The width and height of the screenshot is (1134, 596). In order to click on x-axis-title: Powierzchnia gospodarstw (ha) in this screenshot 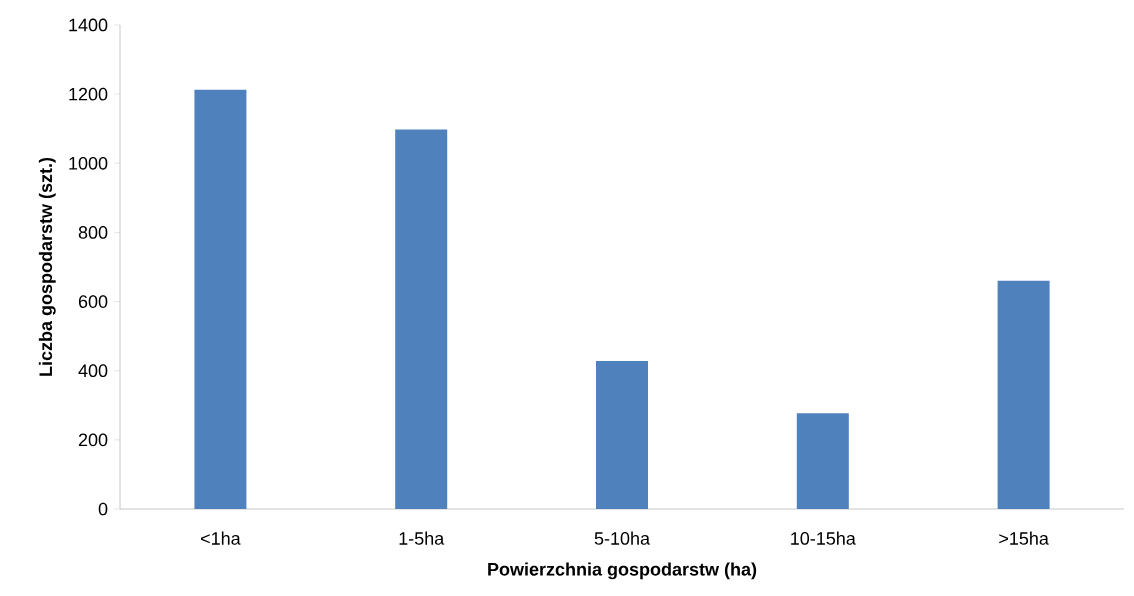, I will do `click(622, 571)`.